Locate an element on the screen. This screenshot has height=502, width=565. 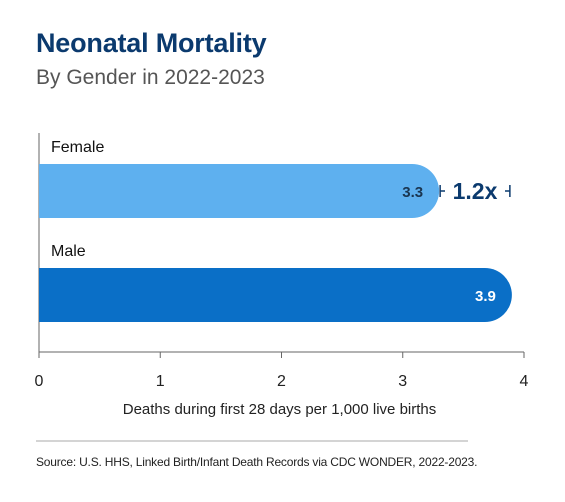
bar-value-label: 3.9 is located at coordinates (485, 296).